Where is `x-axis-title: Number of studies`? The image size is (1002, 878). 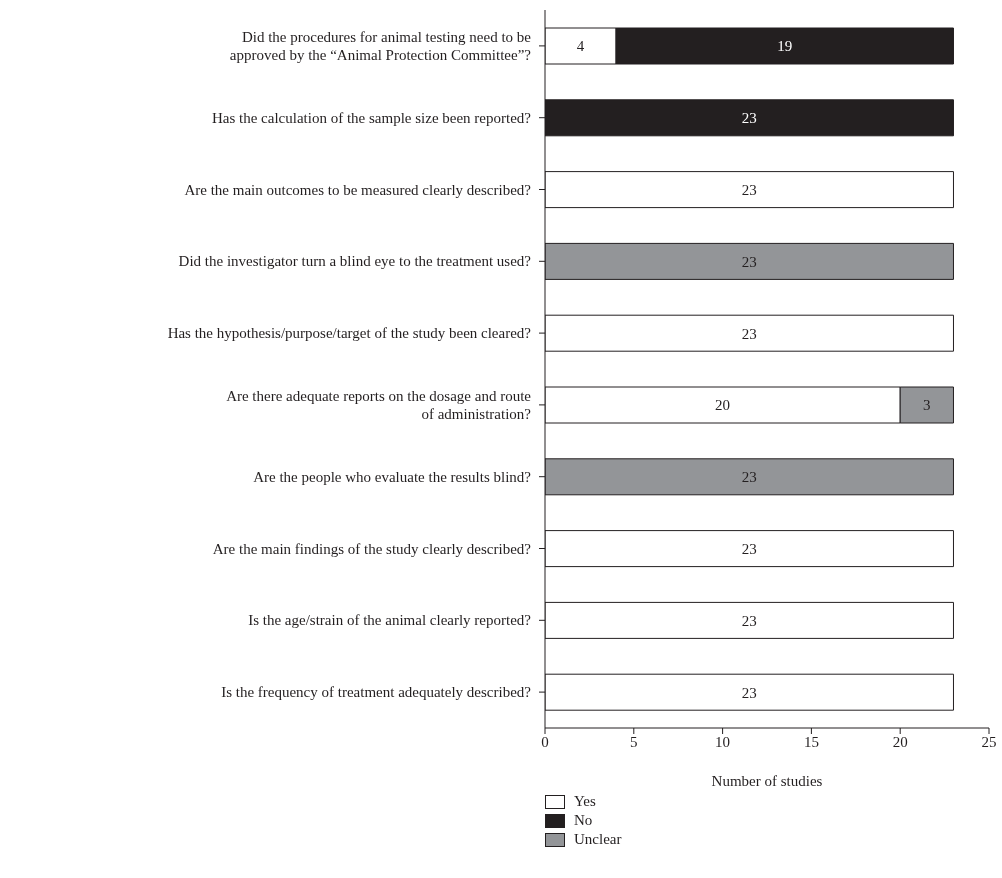
x-axis-title: Number of studies is located at coordinates (767, 781).